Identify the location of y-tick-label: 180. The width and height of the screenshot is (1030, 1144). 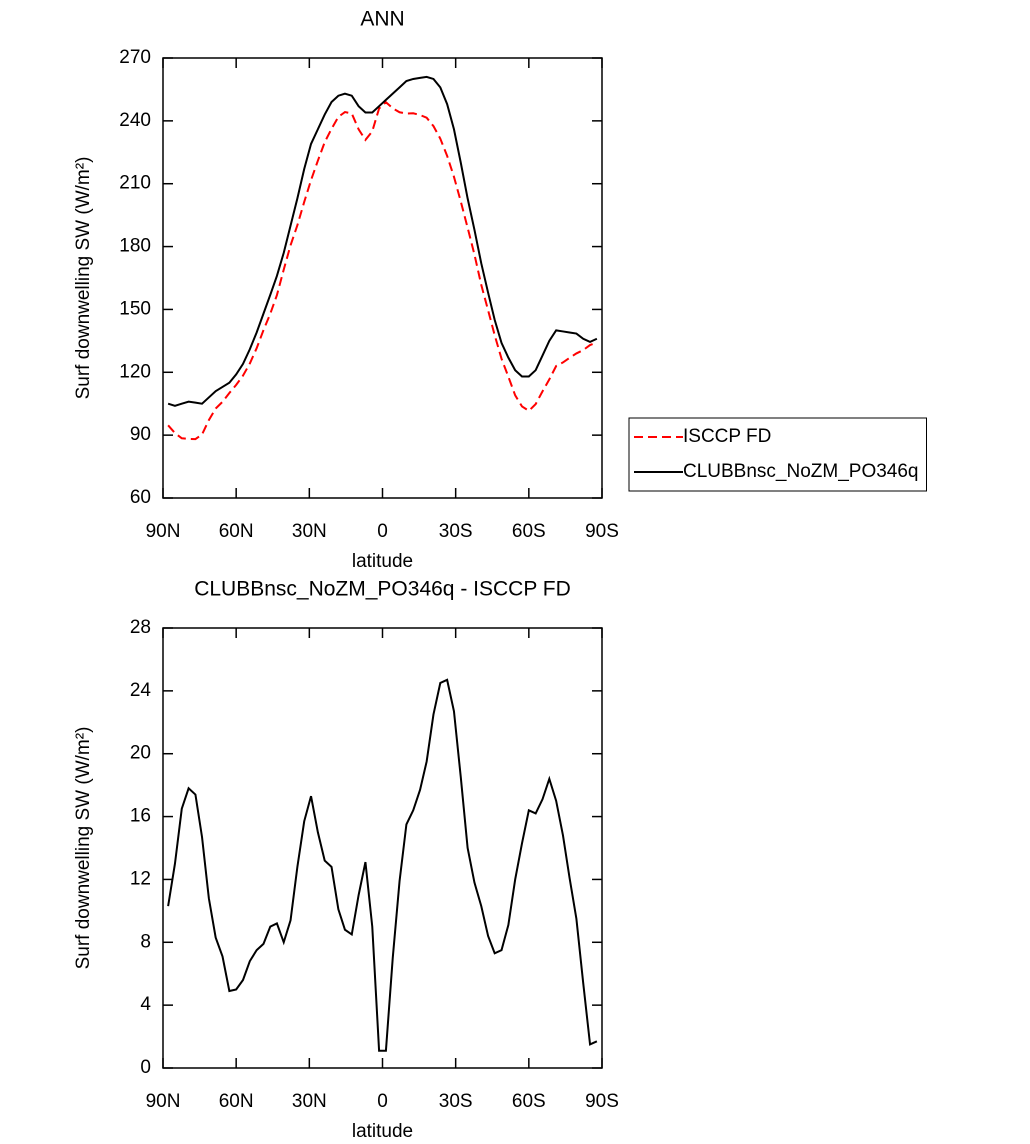
(135, 246).